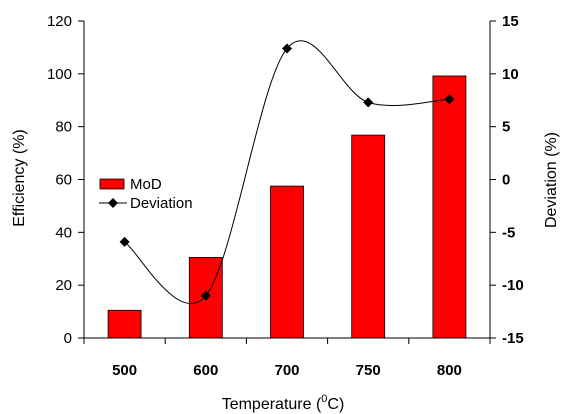 The width and height of the screenshot is (565, 414). Describe the element at coordinates (124, 370) in the screenshot. I see `x-tick-label: 500` at that location.